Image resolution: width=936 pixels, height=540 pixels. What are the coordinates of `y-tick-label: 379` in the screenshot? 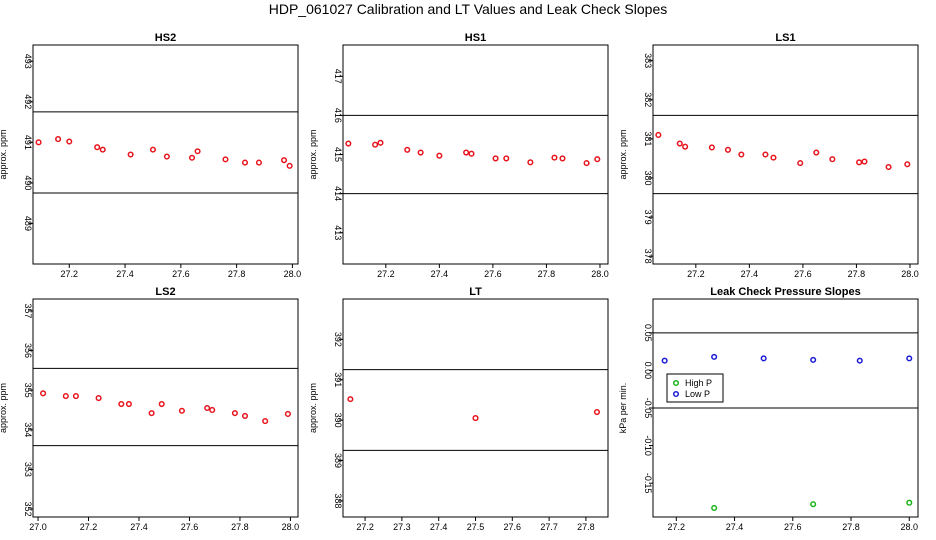 It's located at (648, 217).